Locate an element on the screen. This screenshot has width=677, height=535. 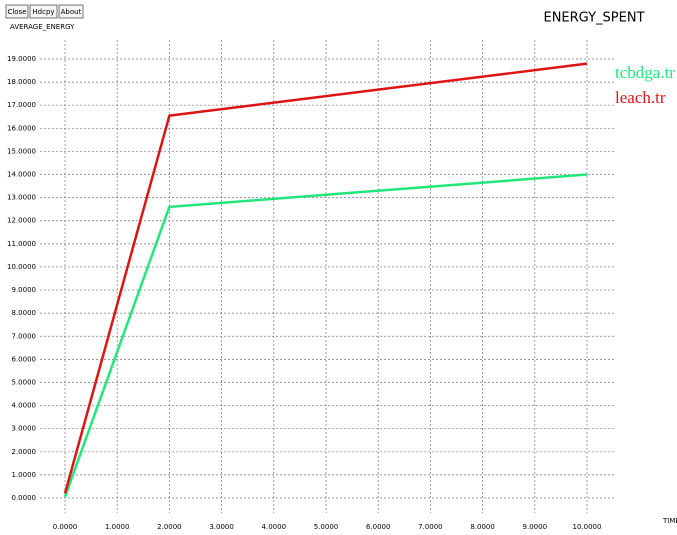
y-tick-label: 7.0000 is located at coordinates (24, 336).